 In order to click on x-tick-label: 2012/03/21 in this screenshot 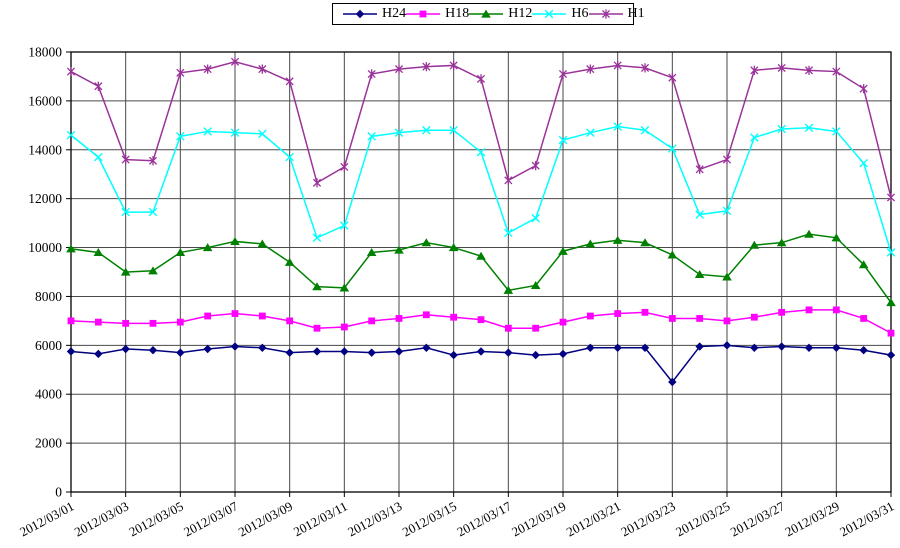, I will do `click(593, 518)`.